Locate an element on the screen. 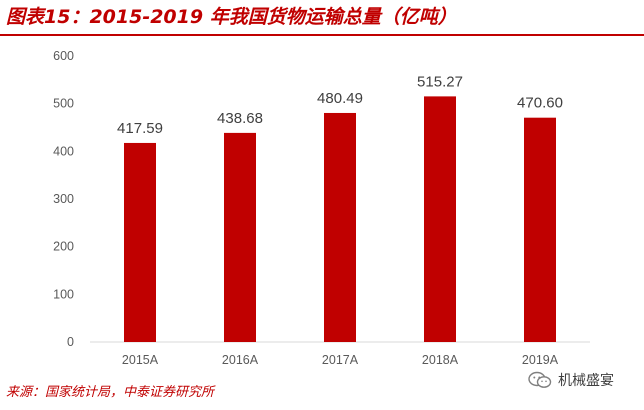 This screenshot has height=410, width=644. wechat-icon is located at coordinates (540, 379).